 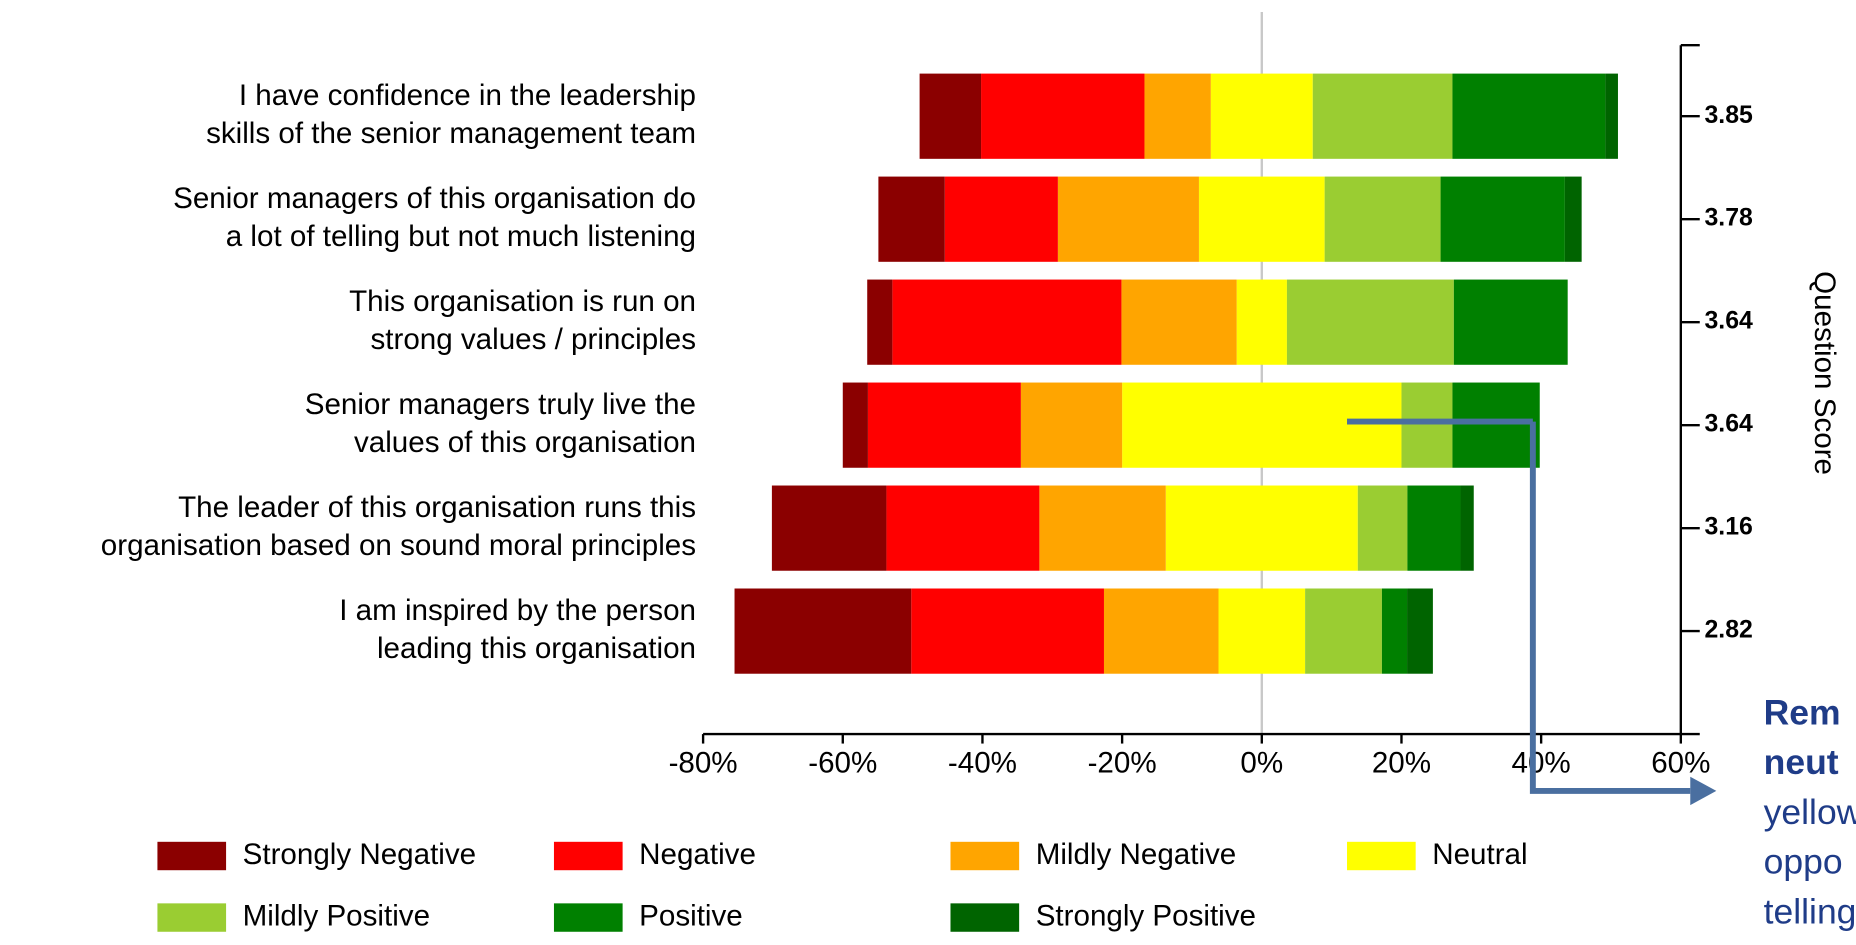 I want to click on annotation: neut, so click(x=1801, y=762).